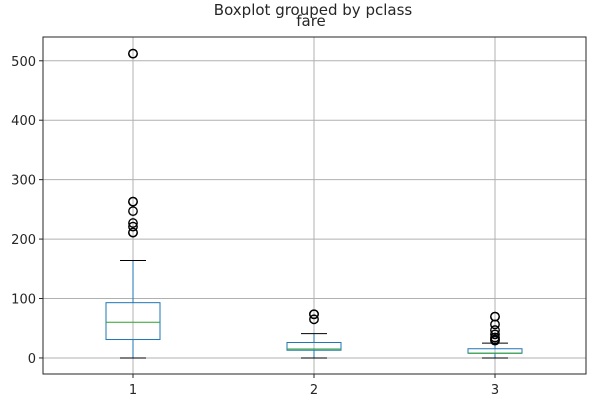 The width and height of the screenshot is (606, 406). Describe the element at coordinates (23, 181) in the screenshot. I see `y-tick-label: 300` at that location.